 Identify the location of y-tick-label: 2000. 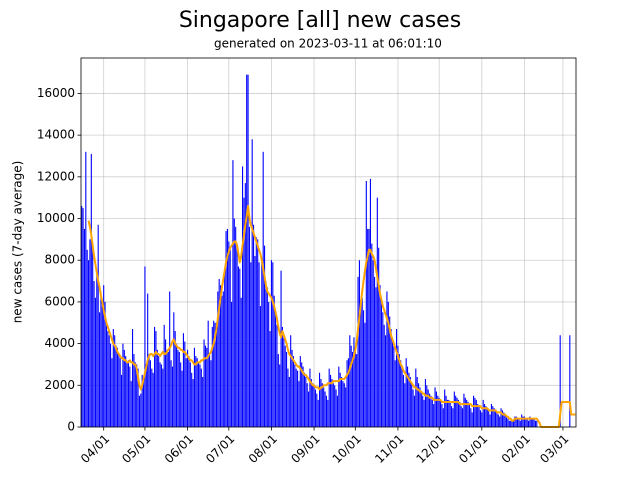
(59, 385).